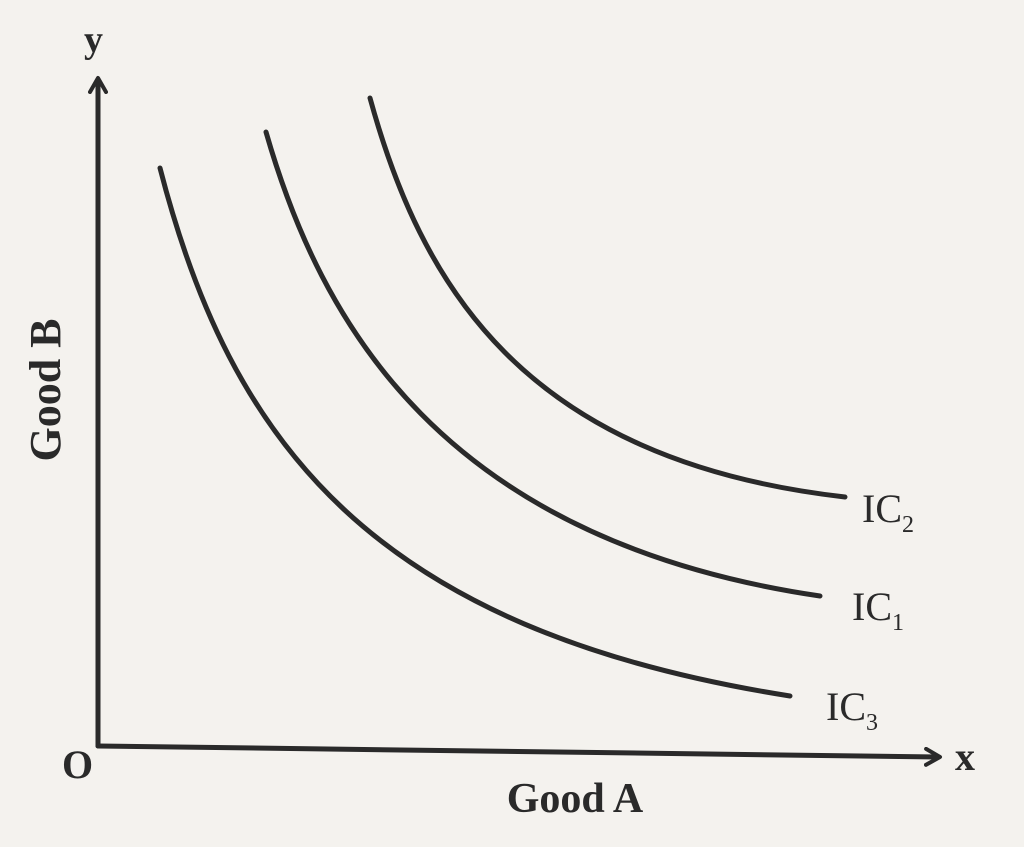 The image size is (1024, 847). I want to click on x-axis-letter: x, so click(965, 756).